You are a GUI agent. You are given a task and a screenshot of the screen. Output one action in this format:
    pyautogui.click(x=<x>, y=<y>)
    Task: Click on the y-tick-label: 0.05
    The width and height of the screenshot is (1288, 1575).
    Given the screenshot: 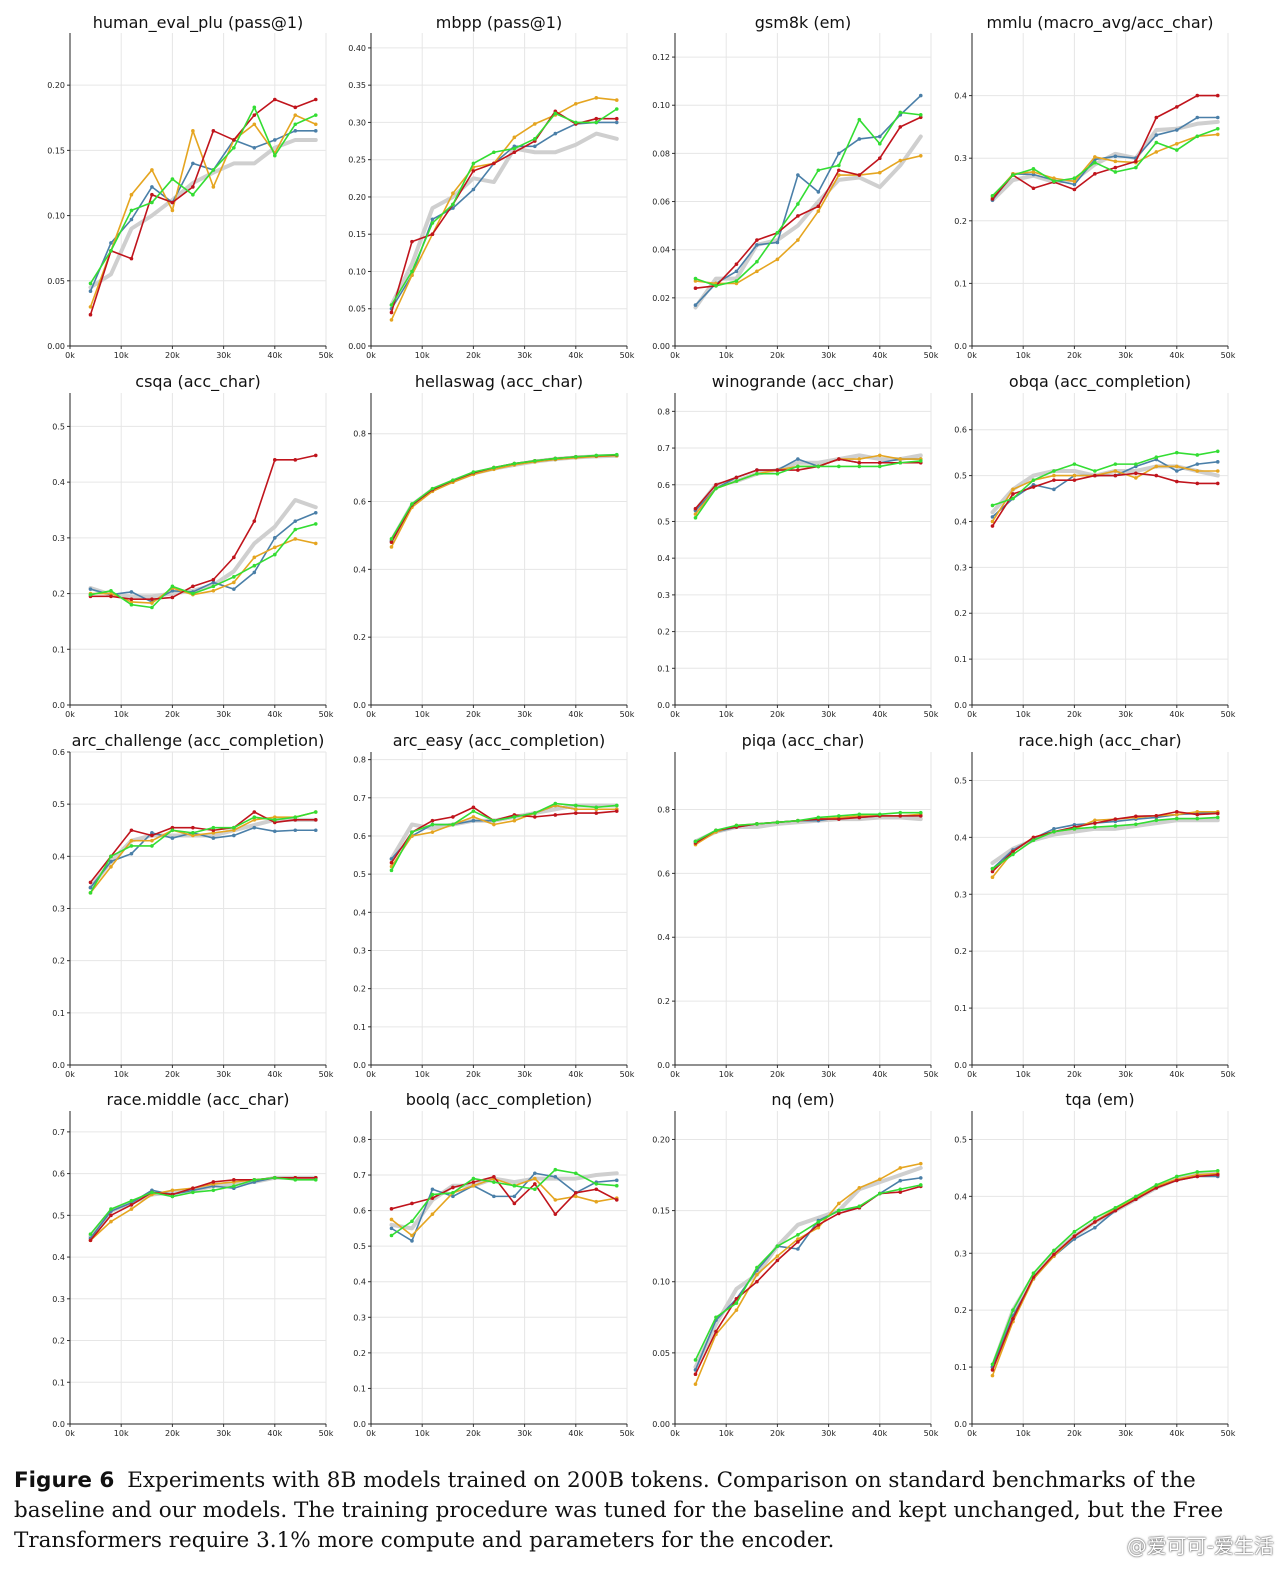 What is the action you would take?
    pyautogui.click(x=661, y=1353)
    